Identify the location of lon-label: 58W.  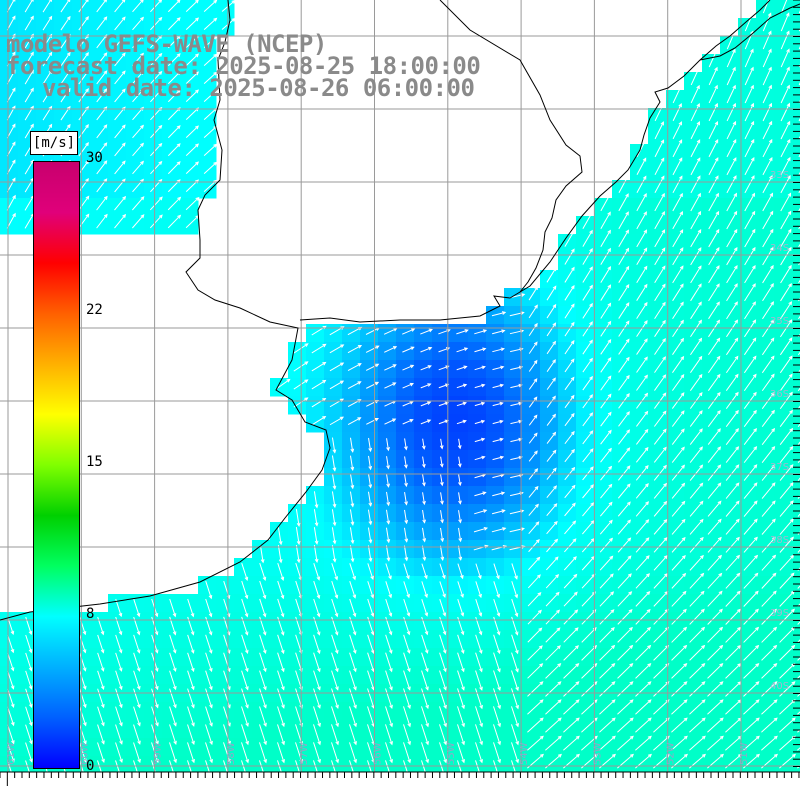
(231, 753).